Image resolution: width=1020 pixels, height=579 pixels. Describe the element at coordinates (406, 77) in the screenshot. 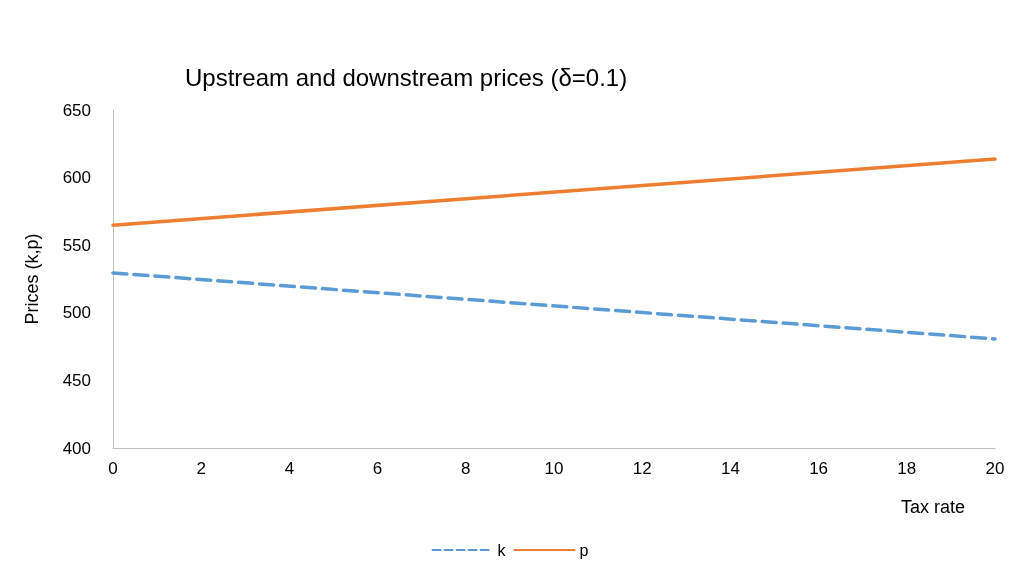

I see `chart-title: Upstream and downstream prices (δ=0.1)` at that location.